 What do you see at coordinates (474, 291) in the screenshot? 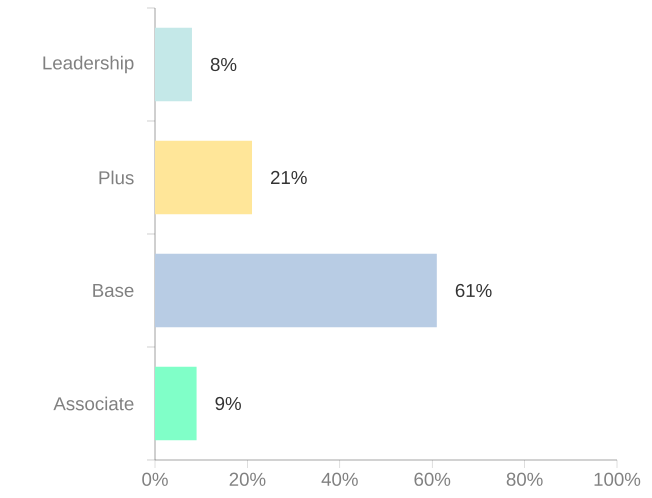
I see `data-label: 61%` at bounding box center [474, 291].